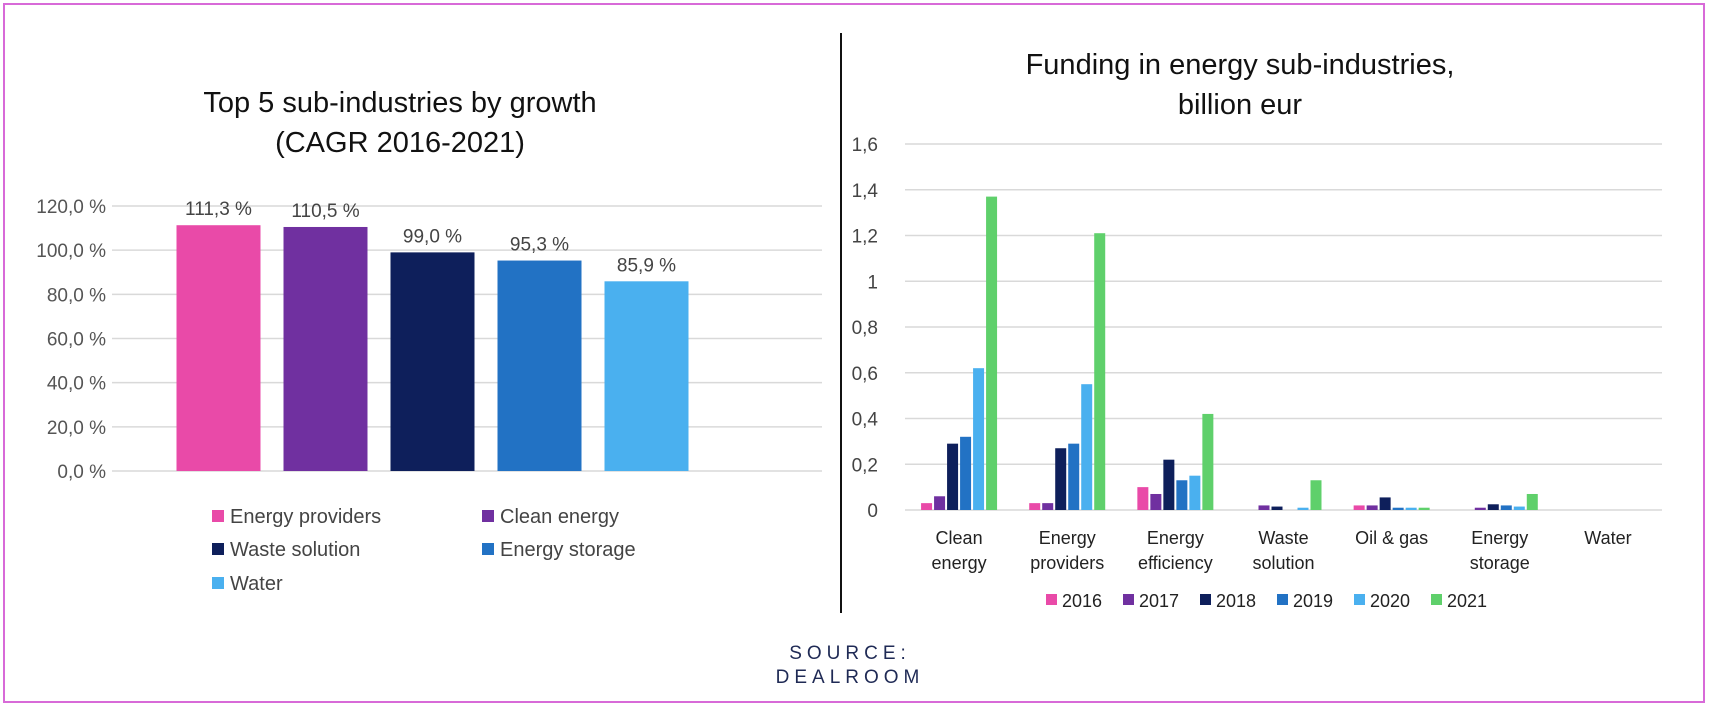  What do you see at coordinates (1082, 601) in the screenshot?
I see `legend-label: 2016` at bounding box center [1082, 601].